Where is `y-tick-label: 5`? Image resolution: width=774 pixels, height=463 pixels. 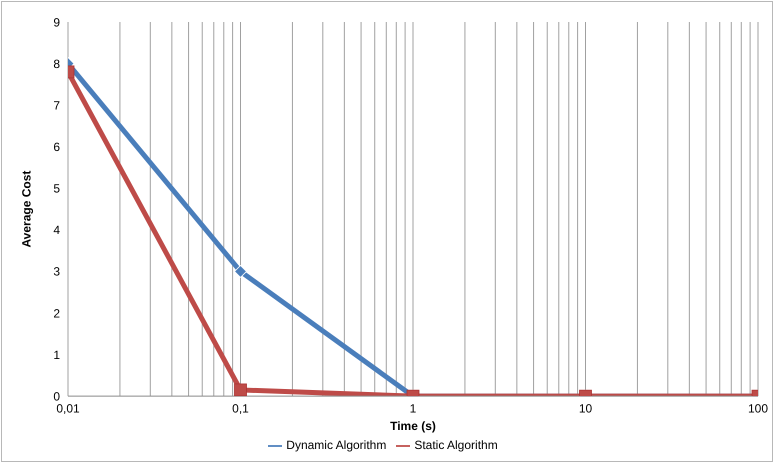
y-tick-label: 5 is located at coordinates (56, 189).